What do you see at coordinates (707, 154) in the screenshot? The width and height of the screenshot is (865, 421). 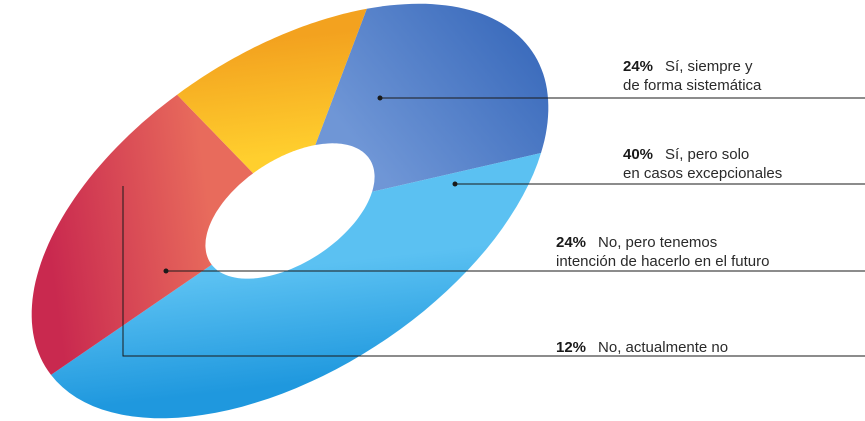 I see `slice-label-line1: Sí, pero solo` at bounding box center [707, 154].